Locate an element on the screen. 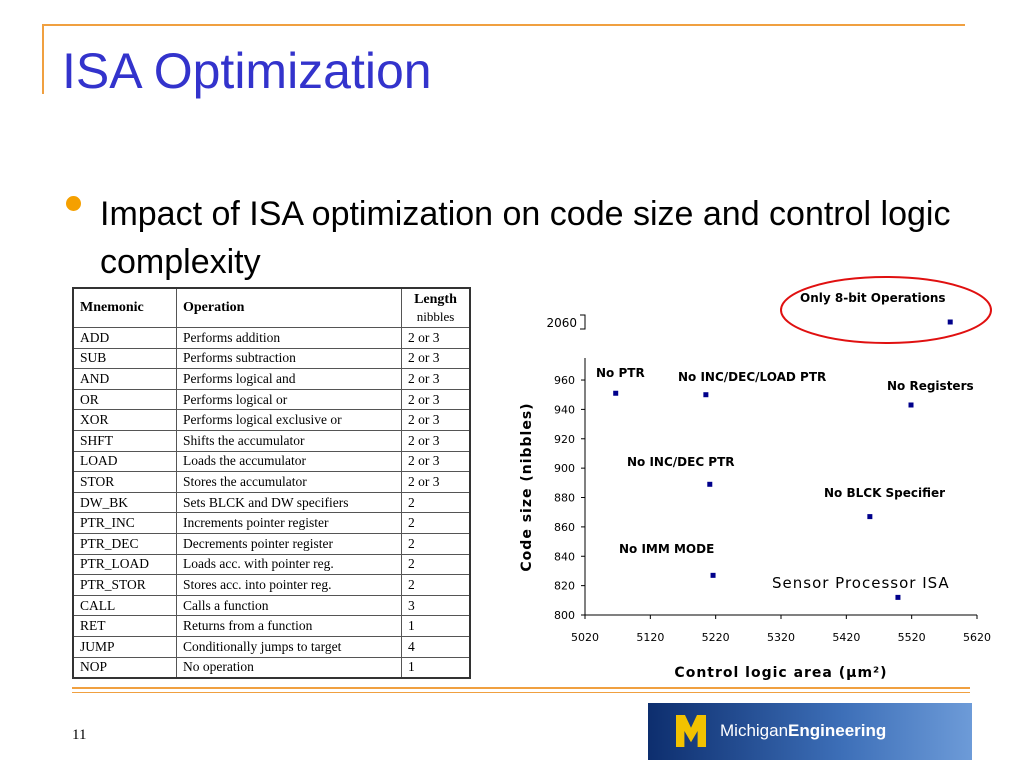  table-cell: PTR_INC is located at coordinates (124, 523).